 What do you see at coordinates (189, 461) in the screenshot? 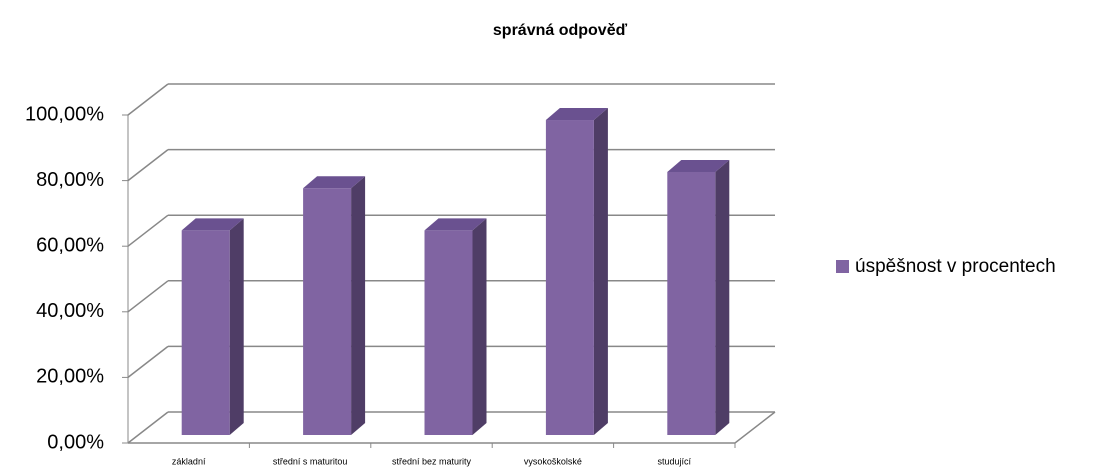
I see `x-tick-label: základní` at bounding box center [189, 461].